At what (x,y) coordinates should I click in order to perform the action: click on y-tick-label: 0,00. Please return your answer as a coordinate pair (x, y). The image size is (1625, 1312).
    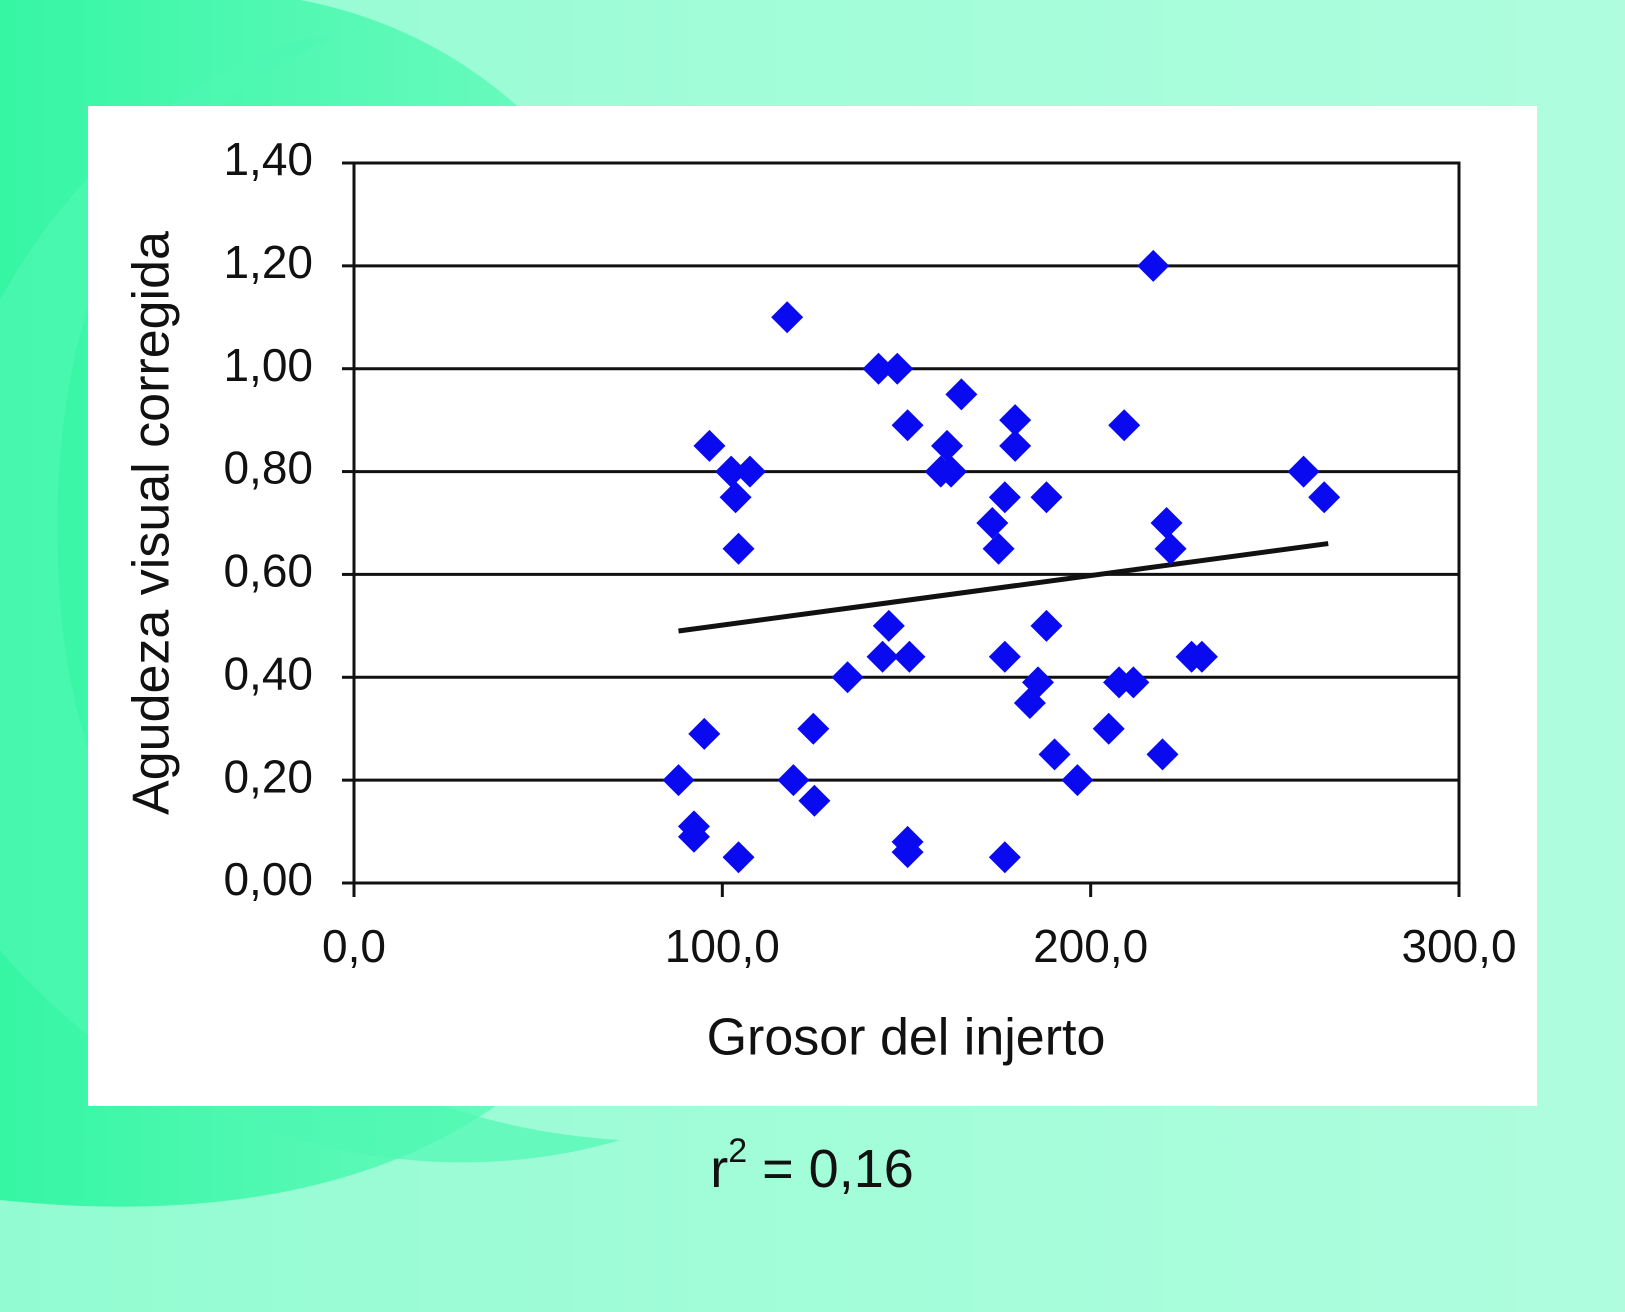
    Looking at the image, I should click on (268, 879).